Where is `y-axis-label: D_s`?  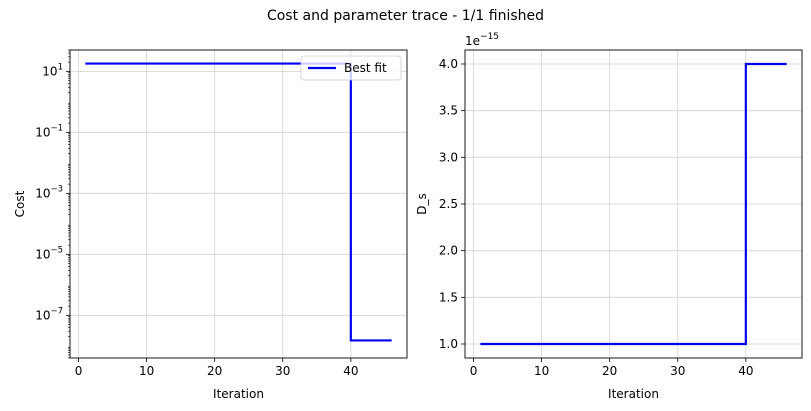 y-axis-label: D_s is located at coordinates (422, 204).